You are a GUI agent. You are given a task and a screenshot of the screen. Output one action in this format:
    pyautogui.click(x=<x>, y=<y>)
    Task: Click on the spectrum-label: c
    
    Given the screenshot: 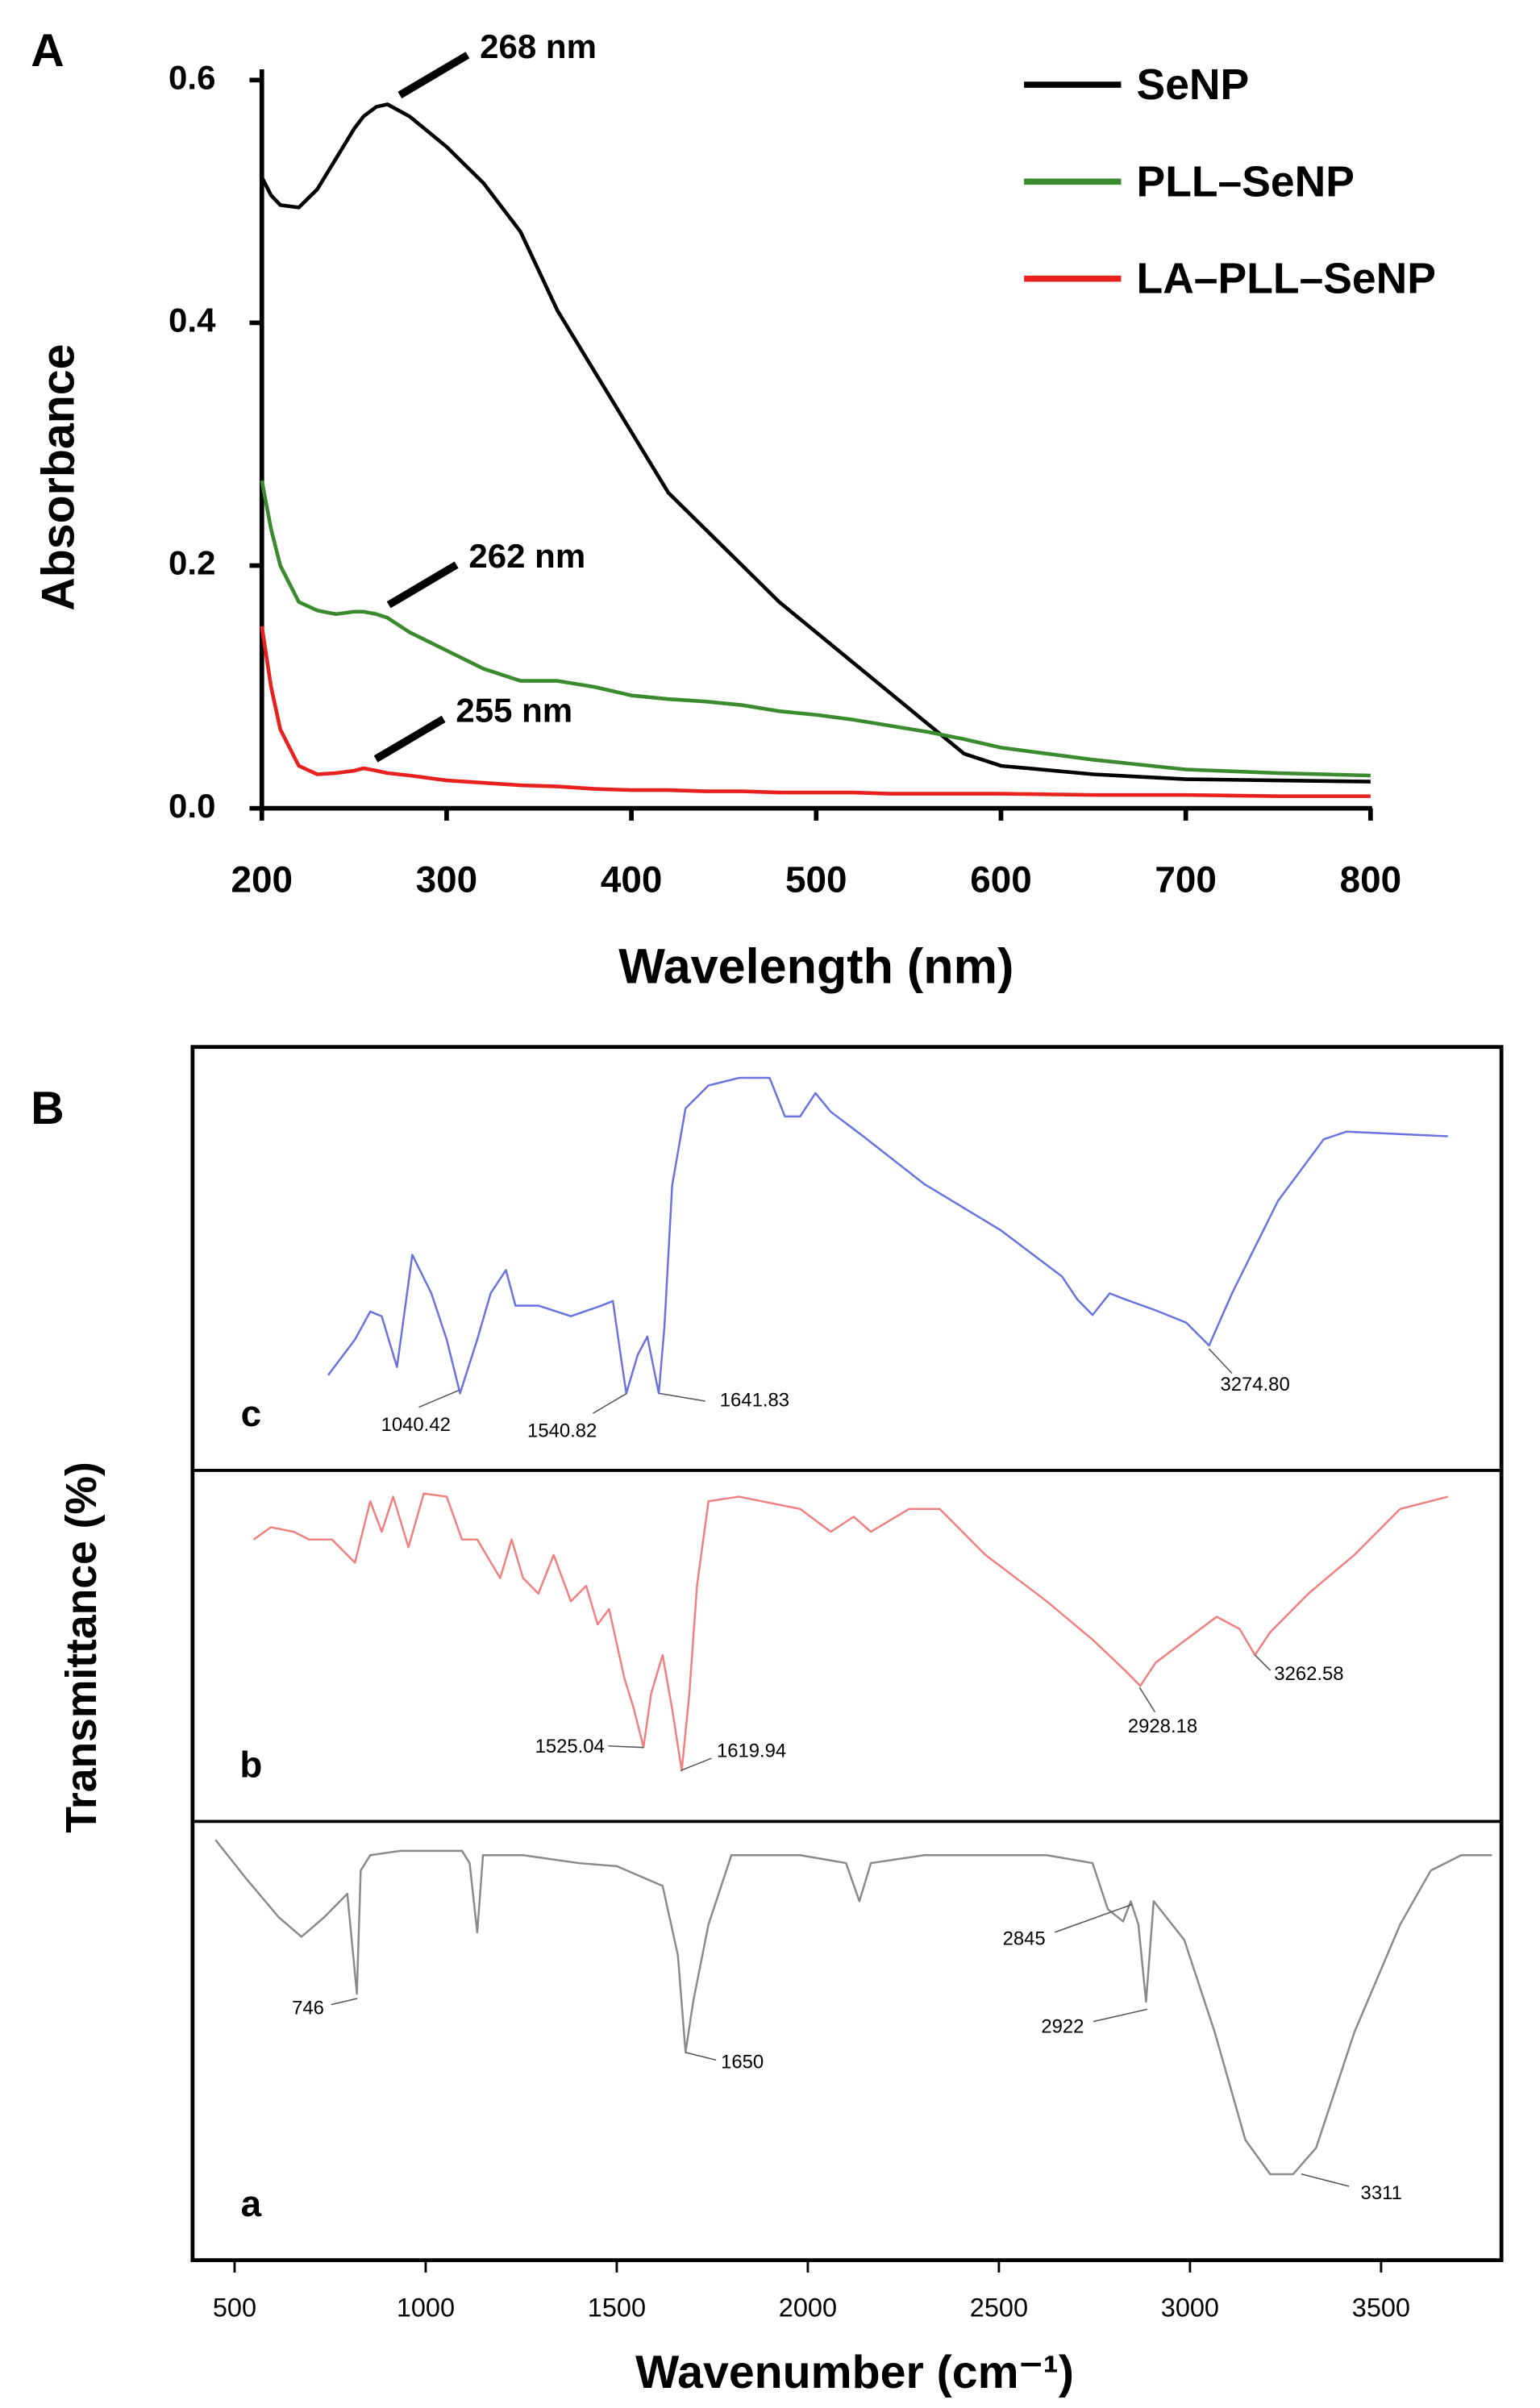 What is the action you would take?
    pyautogui.click(x=251, y=1413)
    